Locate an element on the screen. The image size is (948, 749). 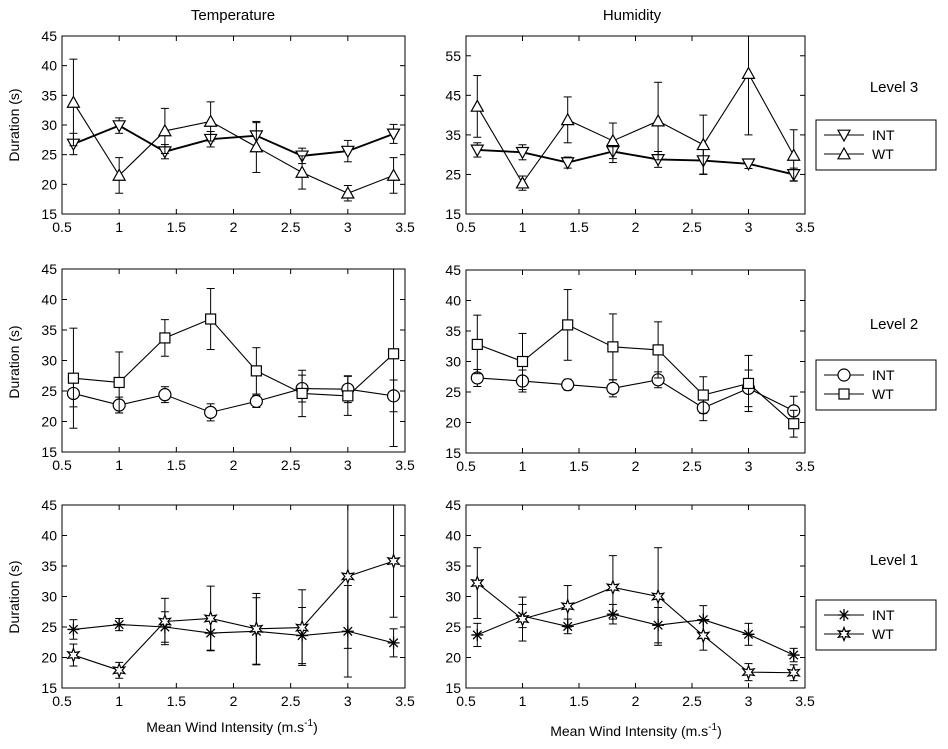
x-axis-label-close: ) is located at coordinates (315, 727).